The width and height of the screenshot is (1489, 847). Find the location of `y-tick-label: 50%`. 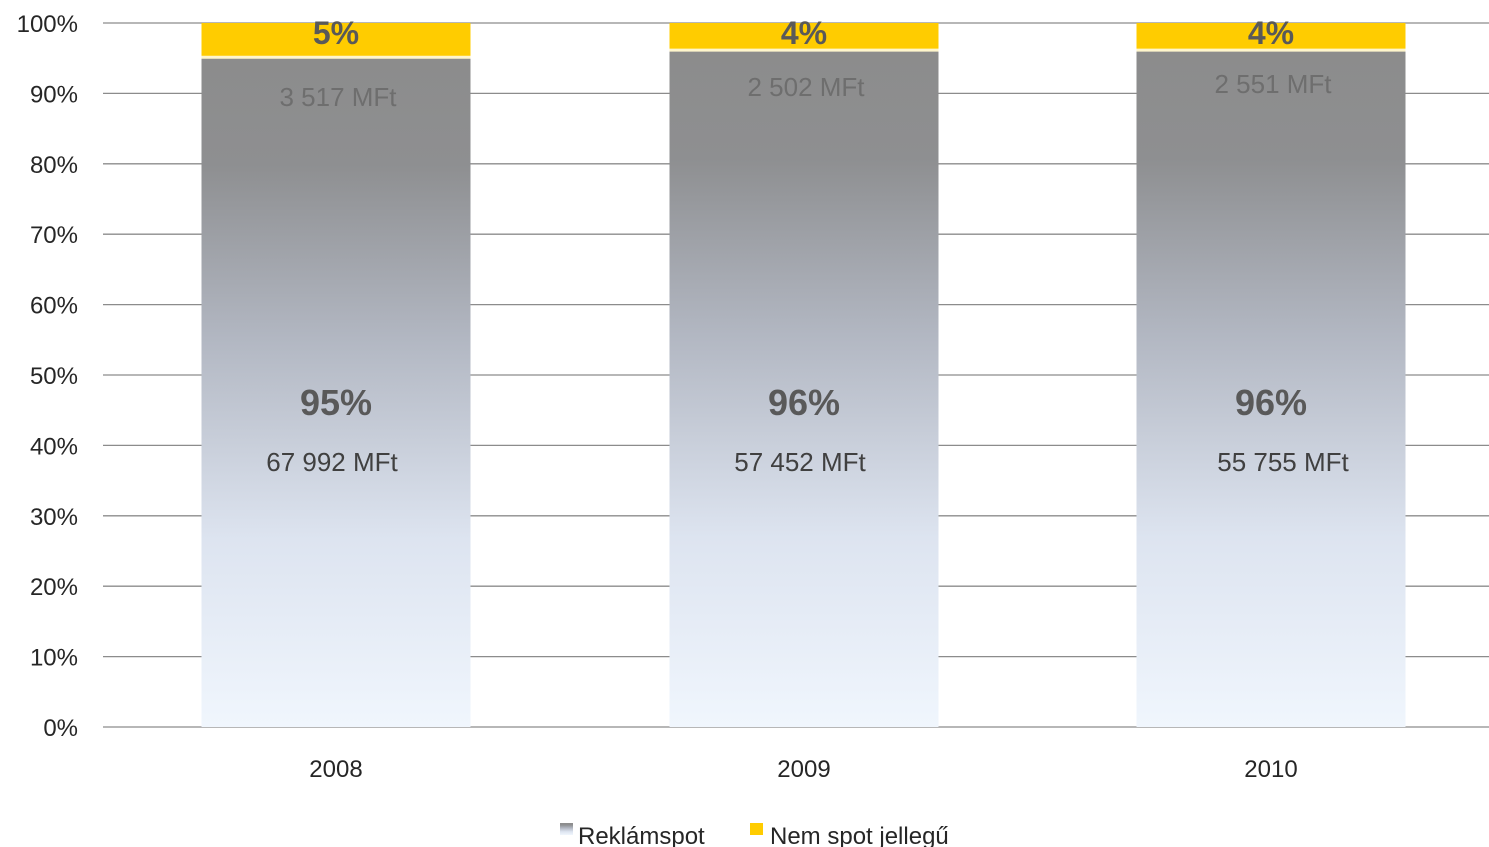

y-tick-label: 50% is located at coordinates (54, 376).